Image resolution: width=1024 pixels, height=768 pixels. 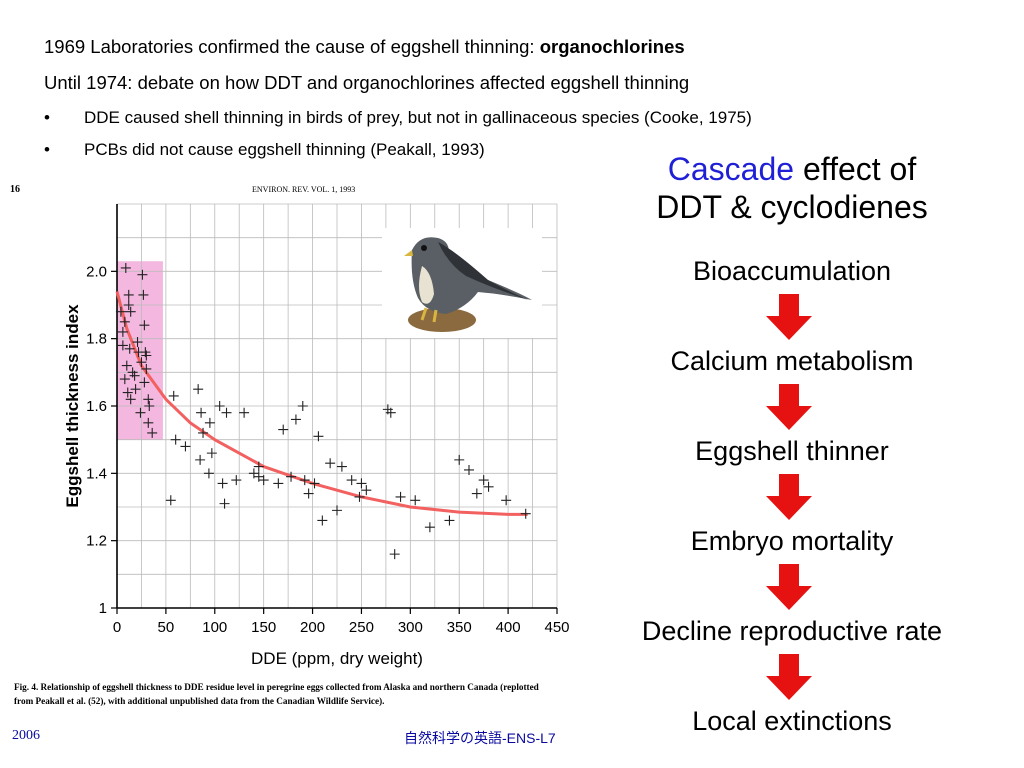 I want to click on cascade-step: Bioaccumulation, so click(x=792, y=271).